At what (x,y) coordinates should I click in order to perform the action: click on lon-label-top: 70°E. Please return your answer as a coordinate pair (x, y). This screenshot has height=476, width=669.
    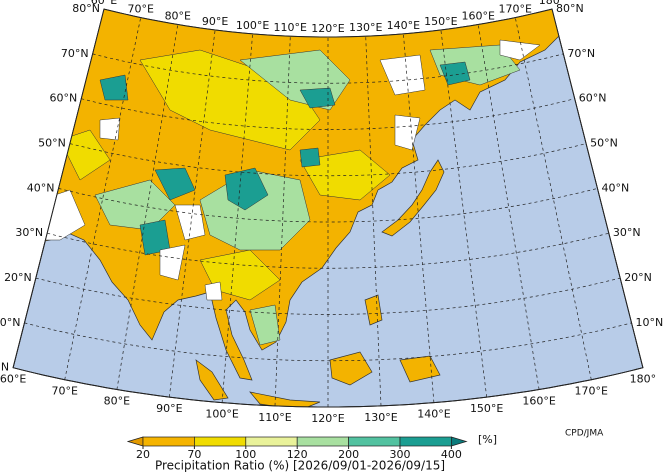
    Looking at the image, I should click on (140, 9).